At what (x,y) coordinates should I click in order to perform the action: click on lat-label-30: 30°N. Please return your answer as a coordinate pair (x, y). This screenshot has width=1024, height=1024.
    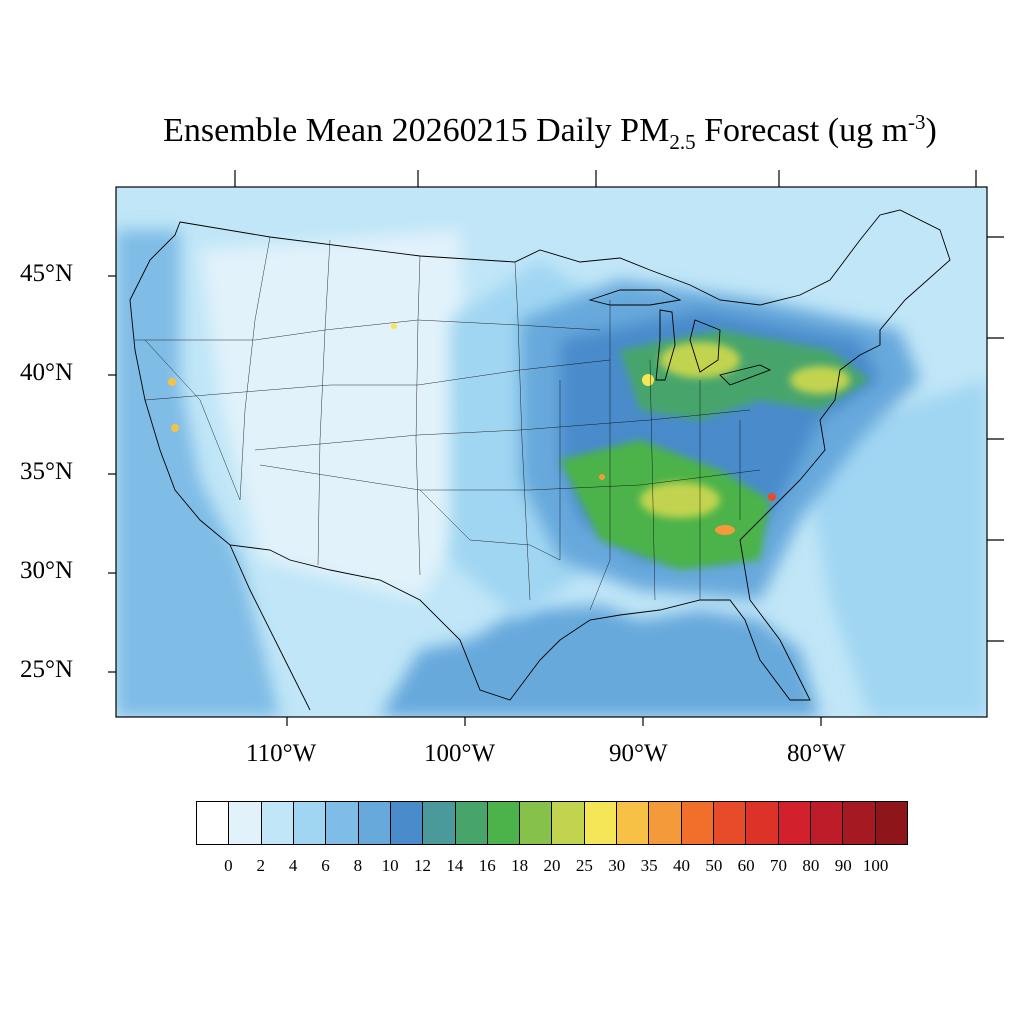
    Looking at the image, I should click on (47, 570).